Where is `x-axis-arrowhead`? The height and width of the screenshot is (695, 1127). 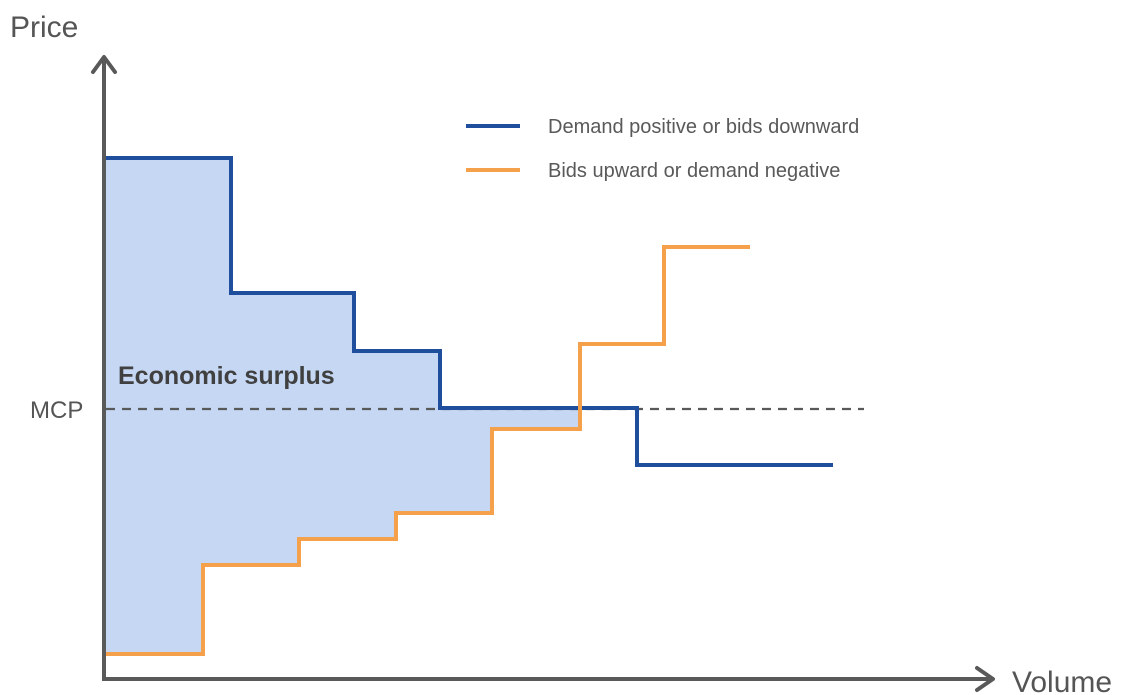 x-axis-arrowhead is located at coordinates (985, 679).